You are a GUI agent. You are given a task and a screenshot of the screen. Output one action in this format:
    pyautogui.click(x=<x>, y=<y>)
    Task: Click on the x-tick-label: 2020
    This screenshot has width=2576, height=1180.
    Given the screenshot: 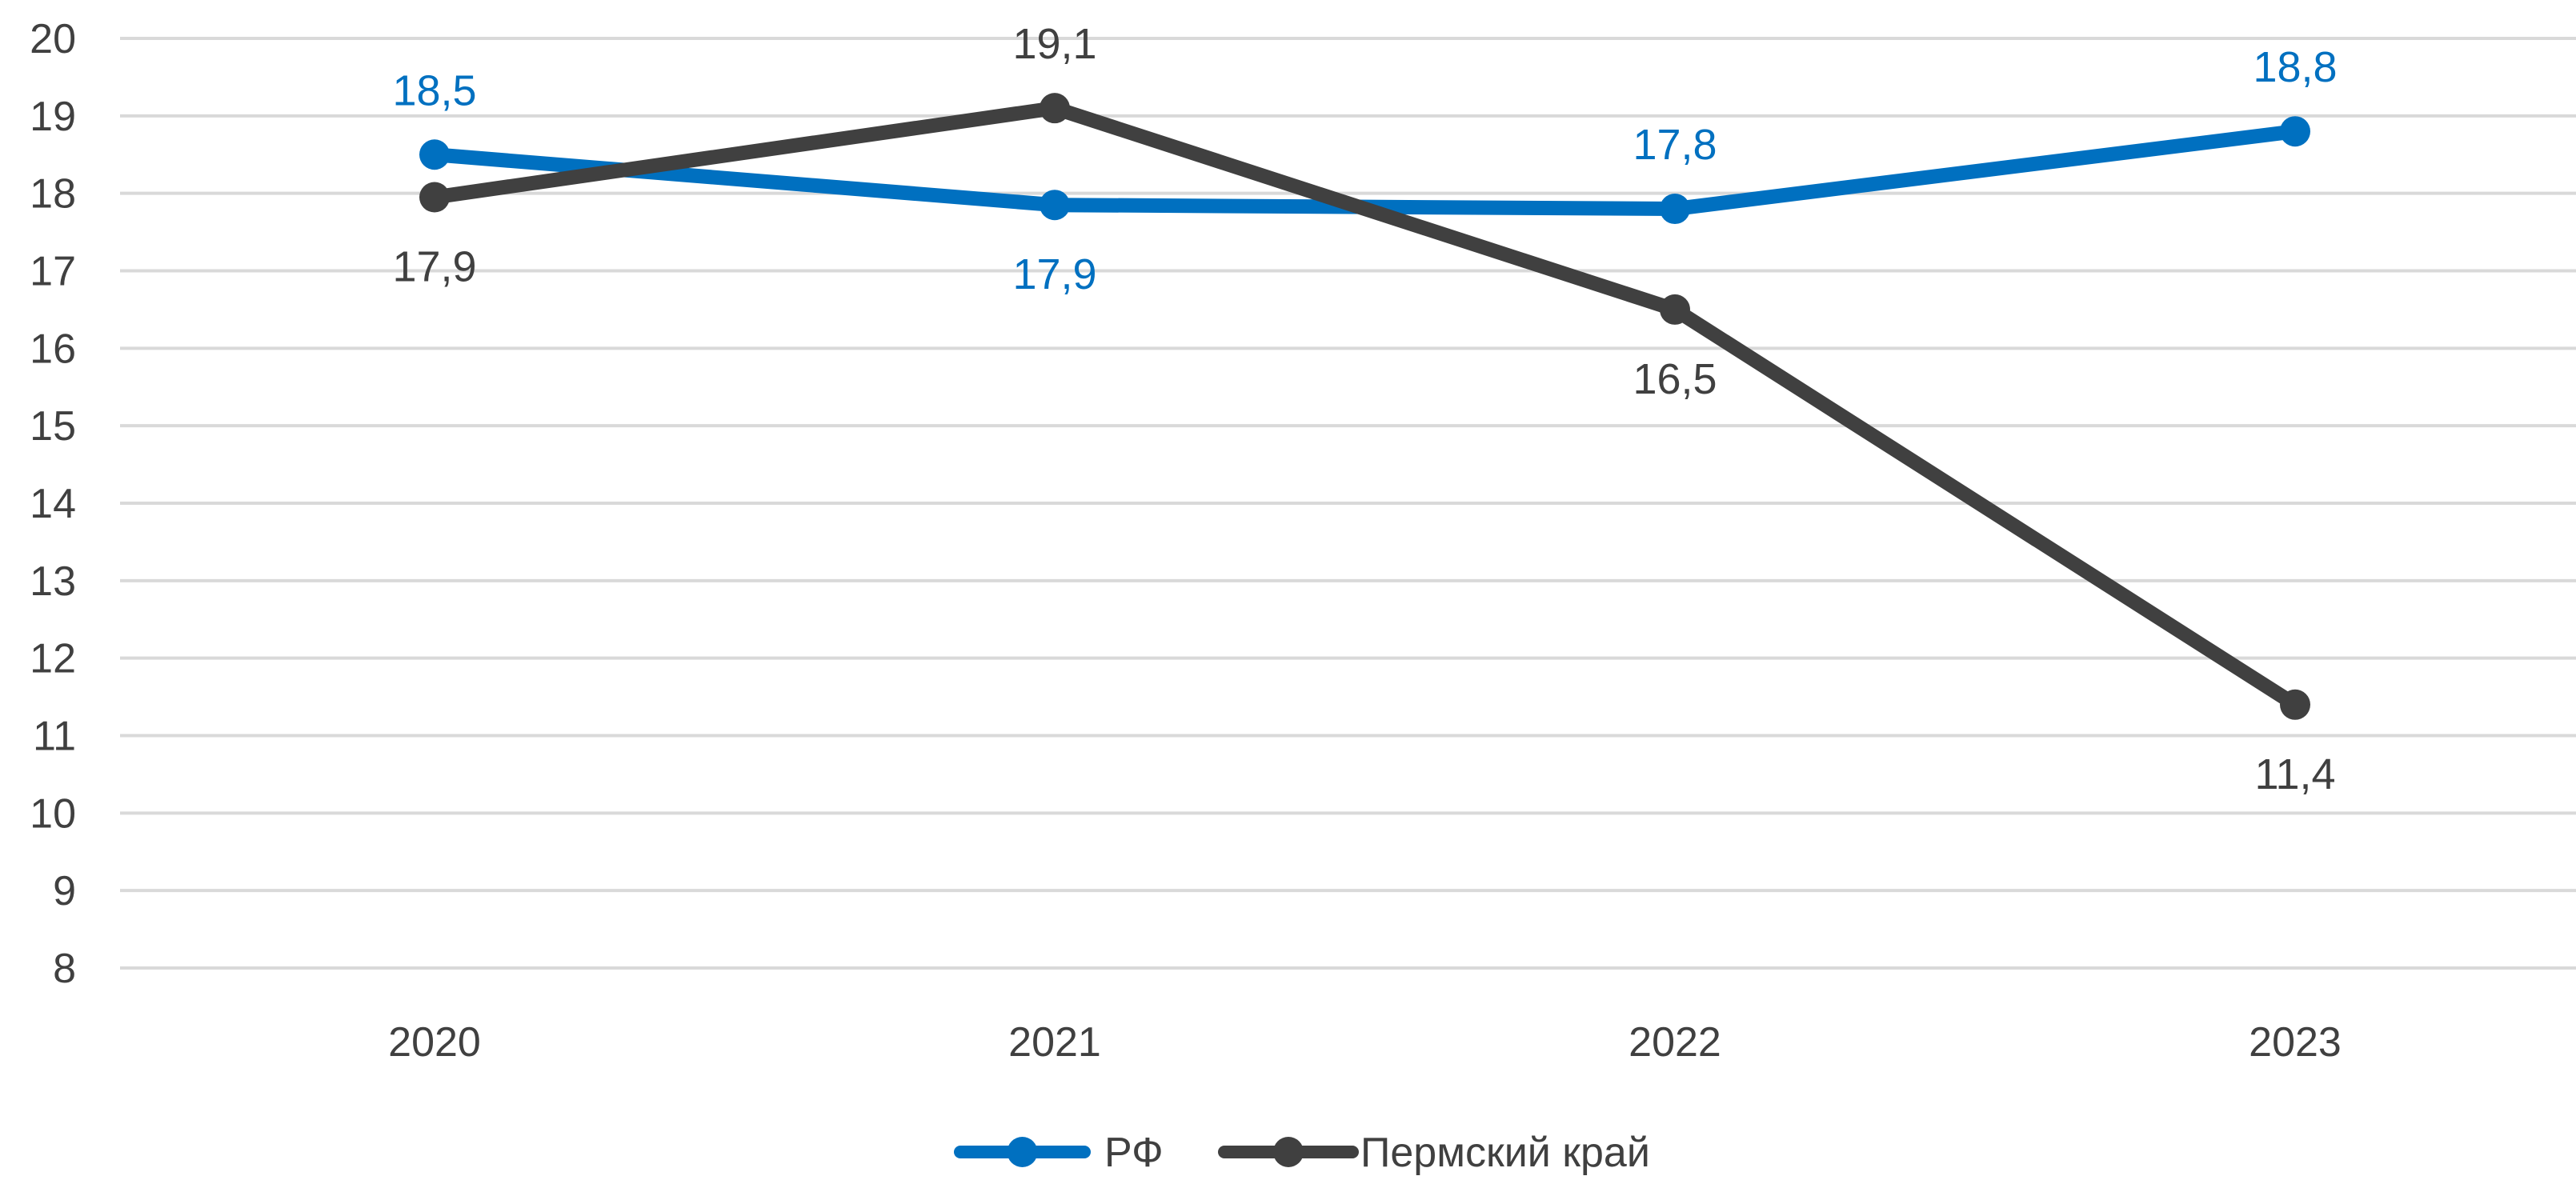 What is the action you would take?
    pyautogui.click(x=434, y=1042)
    